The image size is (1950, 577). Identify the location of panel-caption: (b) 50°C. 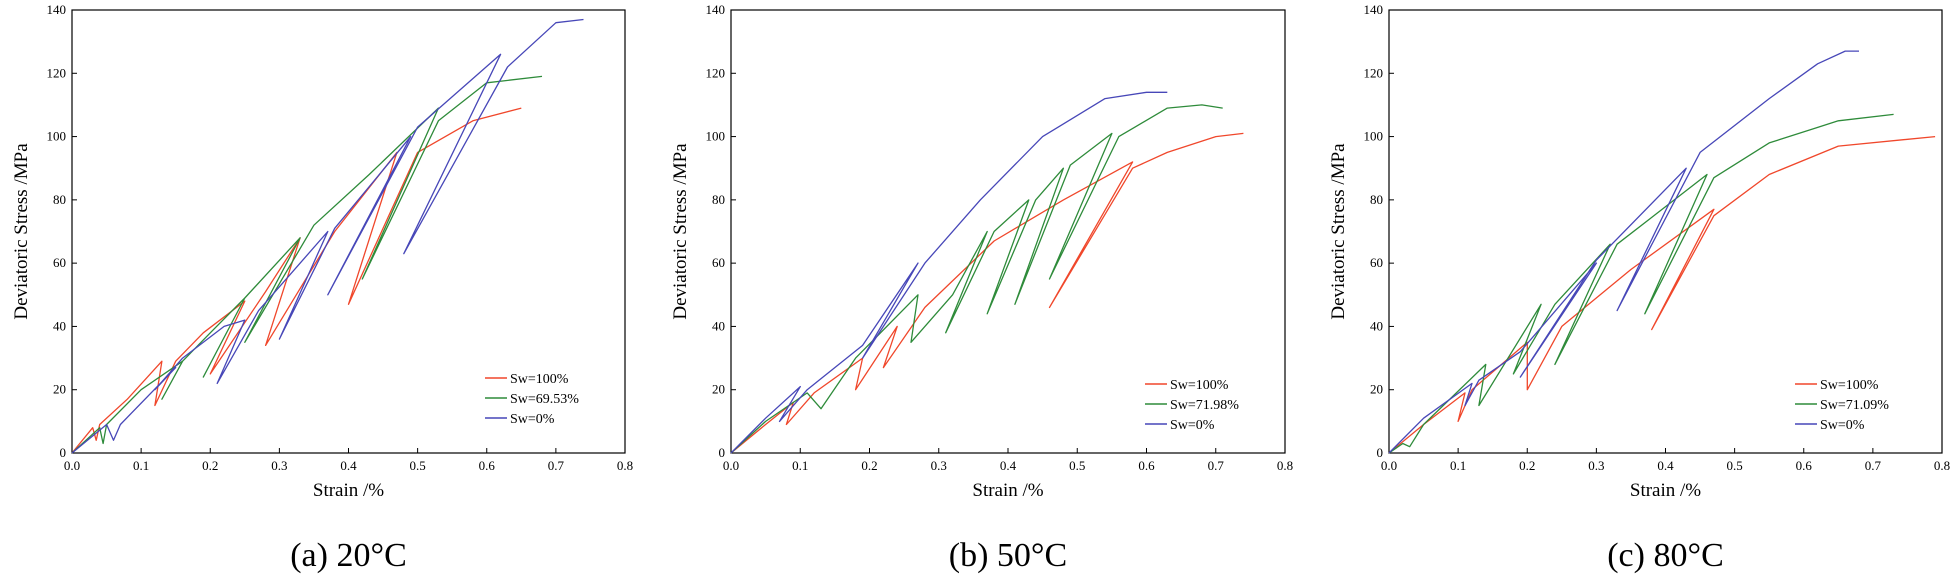
(1008, 555).